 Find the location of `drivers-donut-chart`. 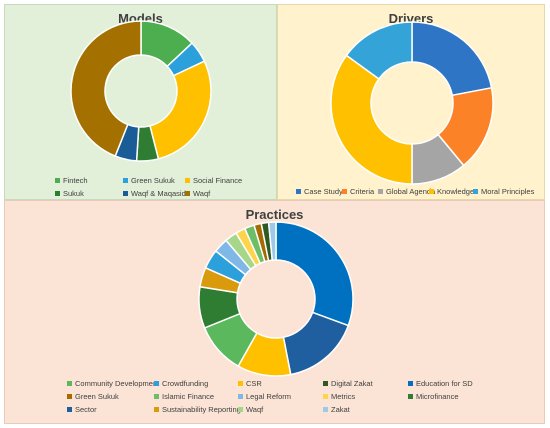

drivers-donut-chart is located at coordinates (412, 103).